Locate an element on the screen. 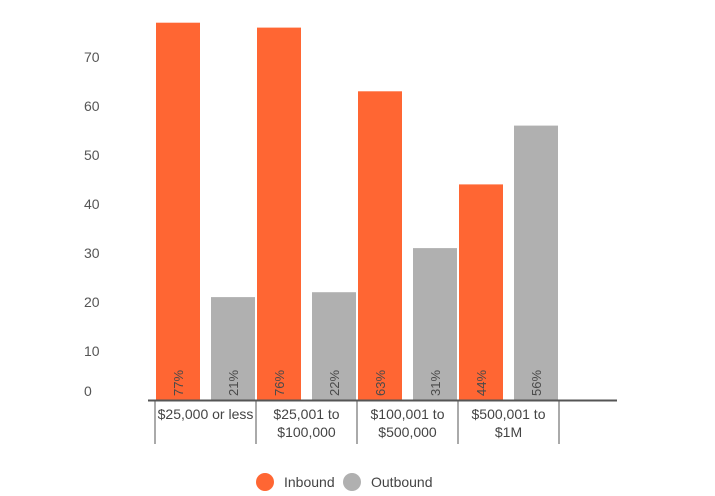 The width and height of the screenshot is (715, 496). legend-swatch-inbound is located at coordinates (265, 482).